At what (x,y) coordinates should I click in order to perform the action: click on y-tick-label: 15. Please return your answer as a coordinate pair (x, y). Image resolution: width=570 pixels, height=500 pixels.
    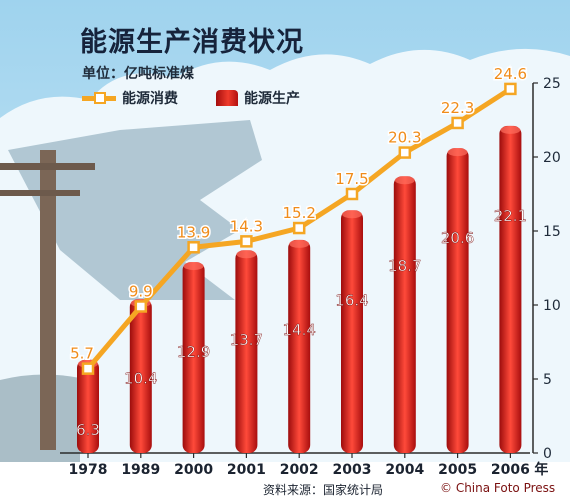
    Looking at the image, I should click on (552, 232).